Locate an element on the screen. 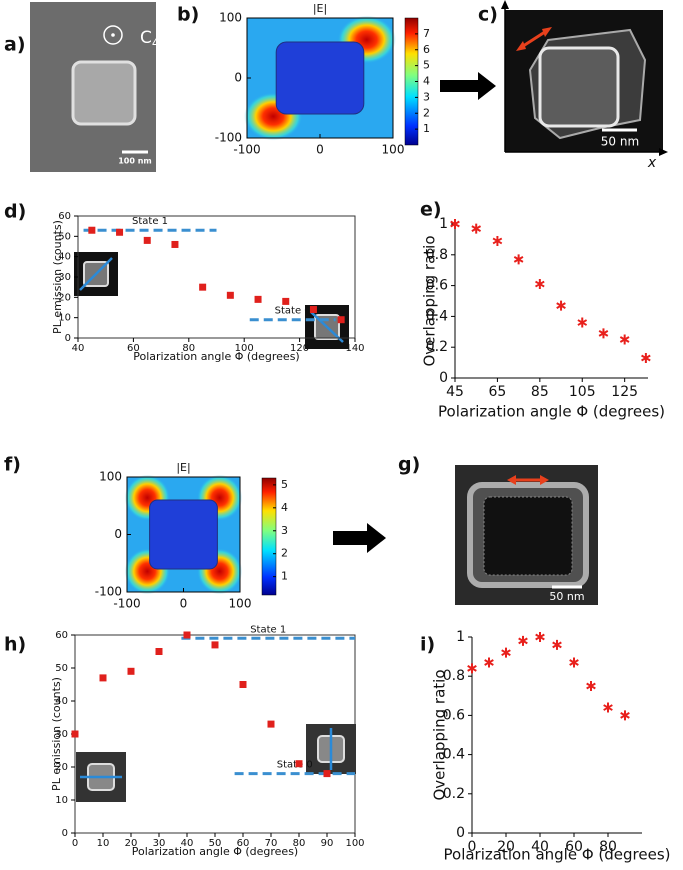 The height and width of the screenshot is (870, 683). sem-image-c is located at coordinates (584, 78).